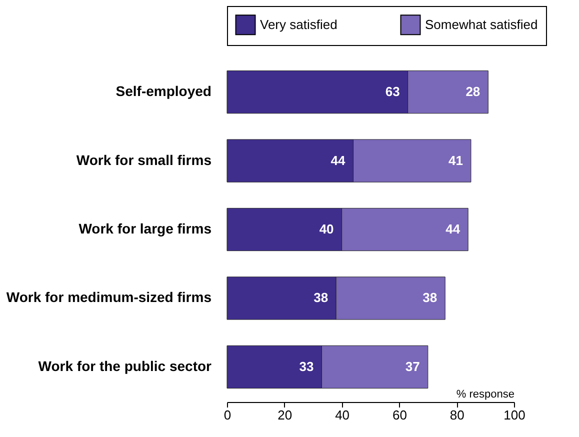 The image size is (579, 437). I want to click on data-label: 63, so click(392, 92).